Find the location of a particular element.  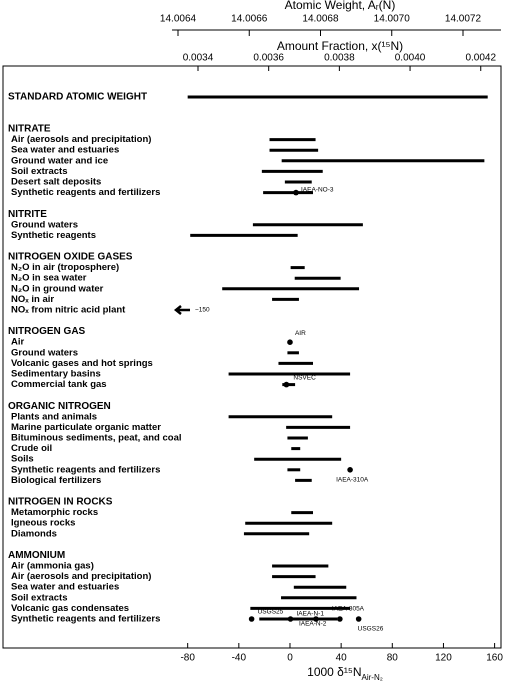

reference-label: USGS25 is located at coordinates (271, 612).